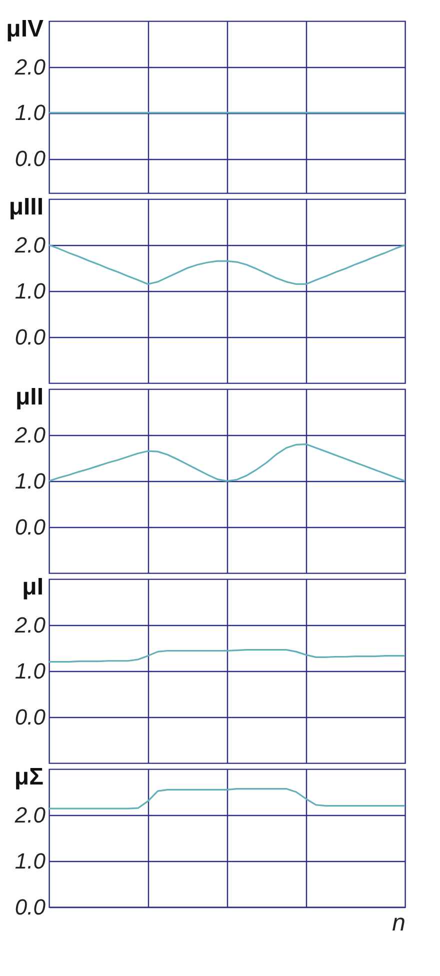 The width and height of the screenshot is (440, 976). Describe the element at coordinates (26, 207) in the screenshot. I see `y-axis-title: μIII` at that location.